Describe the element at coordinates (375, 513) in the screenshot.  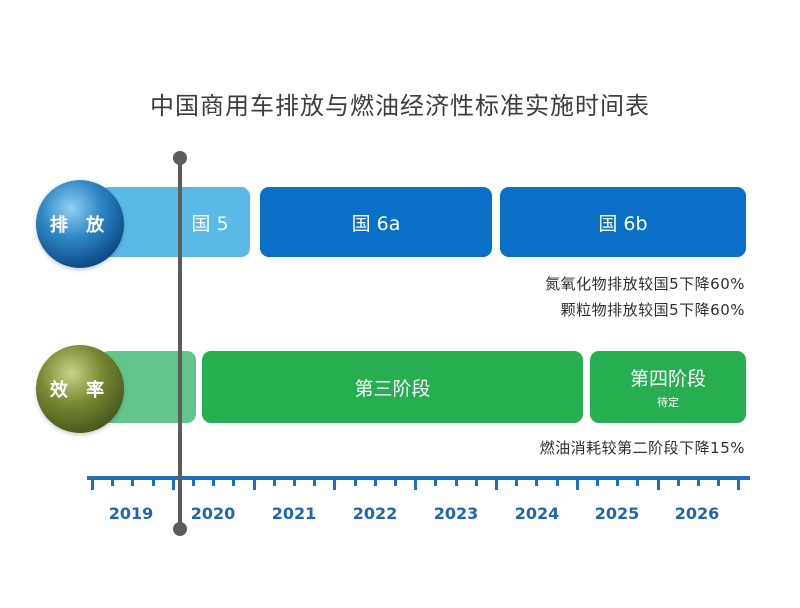
I see `year-label-2022: 2022` at that location.